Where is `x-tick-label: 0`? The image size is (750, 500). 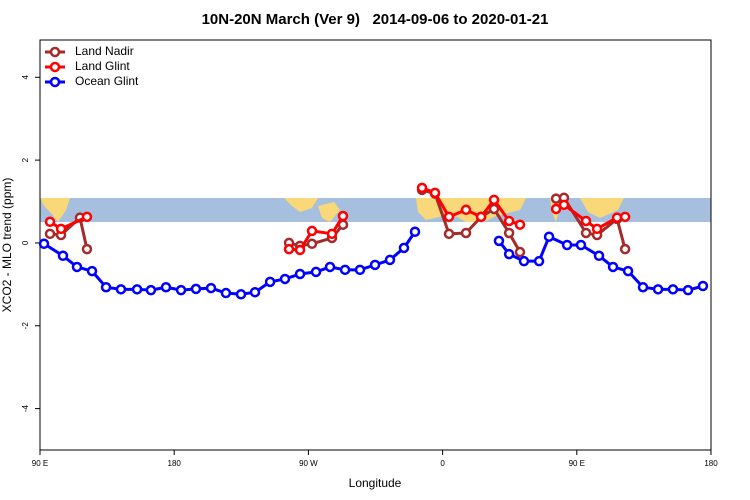 x-tick-label: 0 is located at coordinates (442, 463).